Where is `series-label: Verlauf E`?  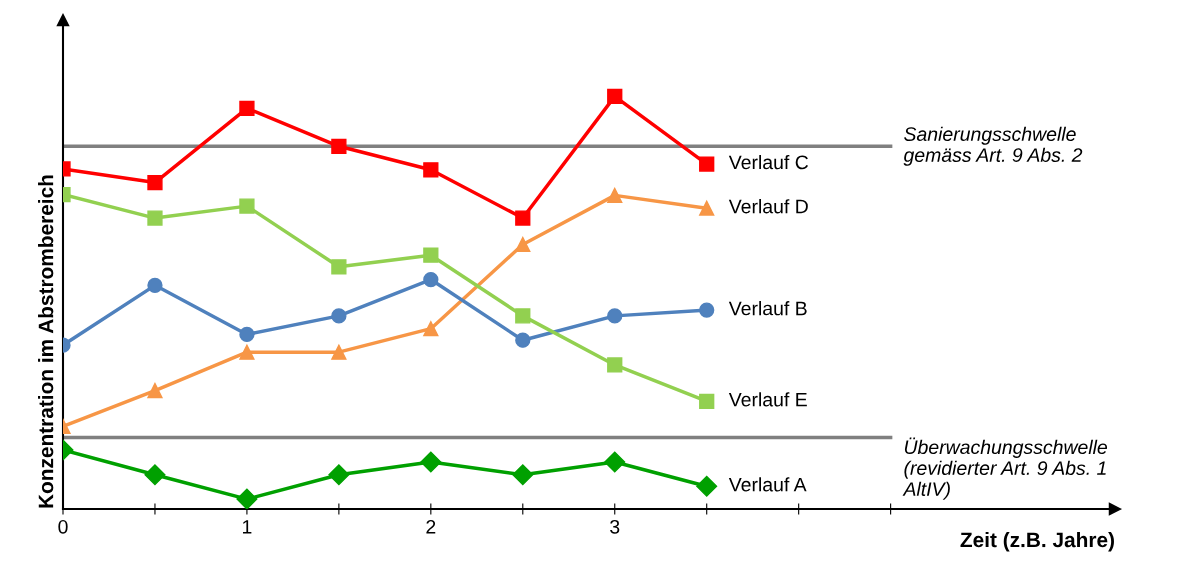
series-label: Verlauf E is located at coordinates (767, 399).